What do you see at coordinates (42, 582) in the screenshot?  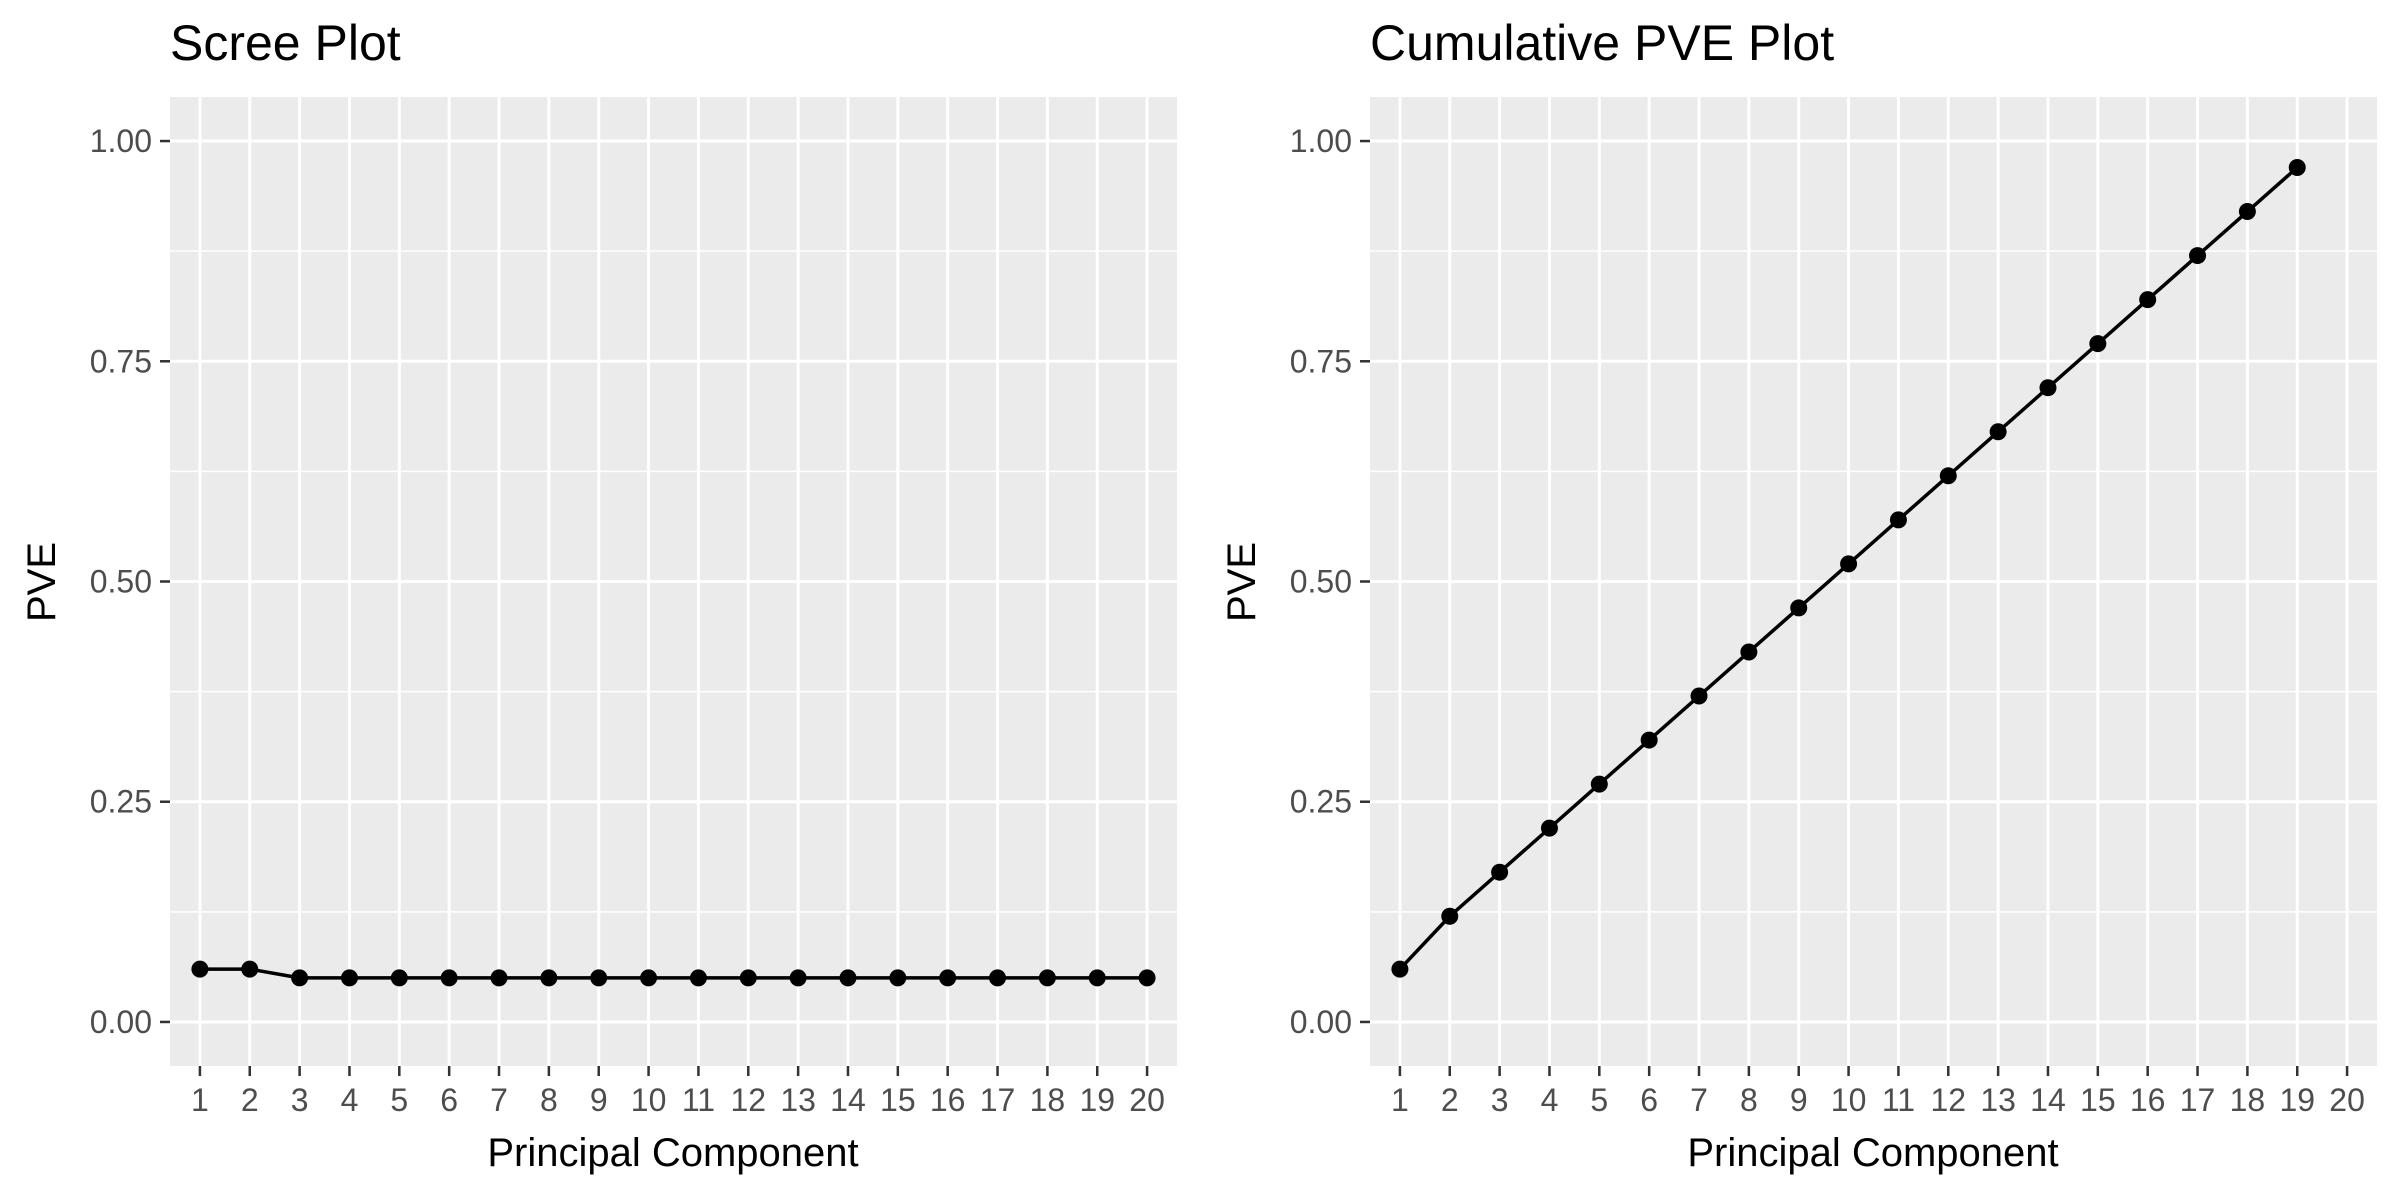 I see `scree-plot-y-axis-label: PVE` at bounding box center [42, 582].